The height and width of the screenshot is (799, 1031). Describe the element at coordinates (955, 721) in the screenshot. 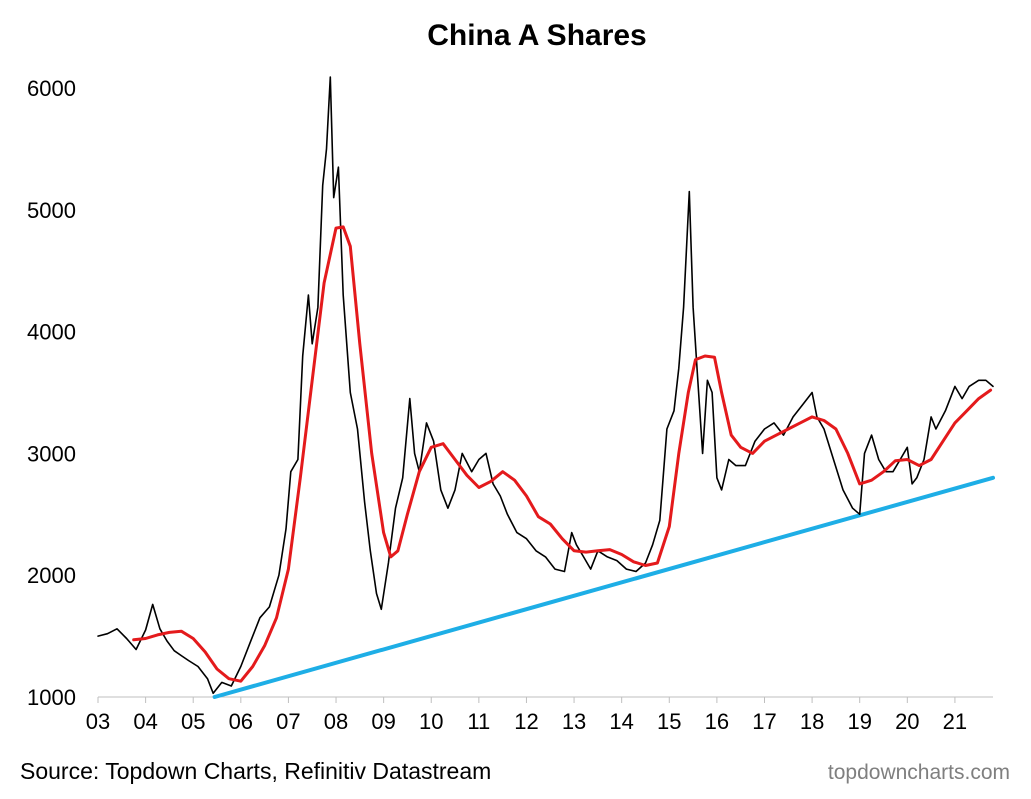

I see `x-tick-label: 21` at that location.